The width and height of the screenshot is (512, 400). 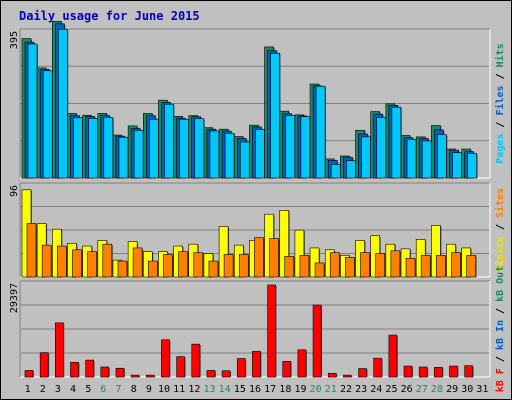 I want to click on panel-3-ymax-label: 29397, so click(x=14, y=298).